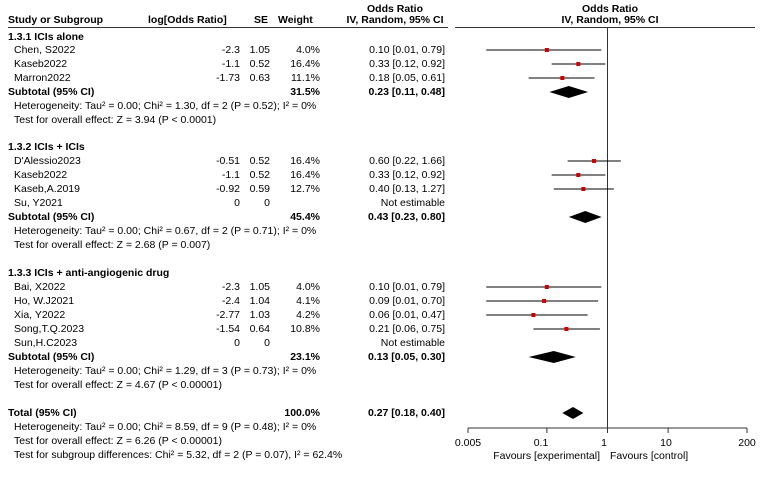  I want to click on study-se: 1.04, so click(259, 301).